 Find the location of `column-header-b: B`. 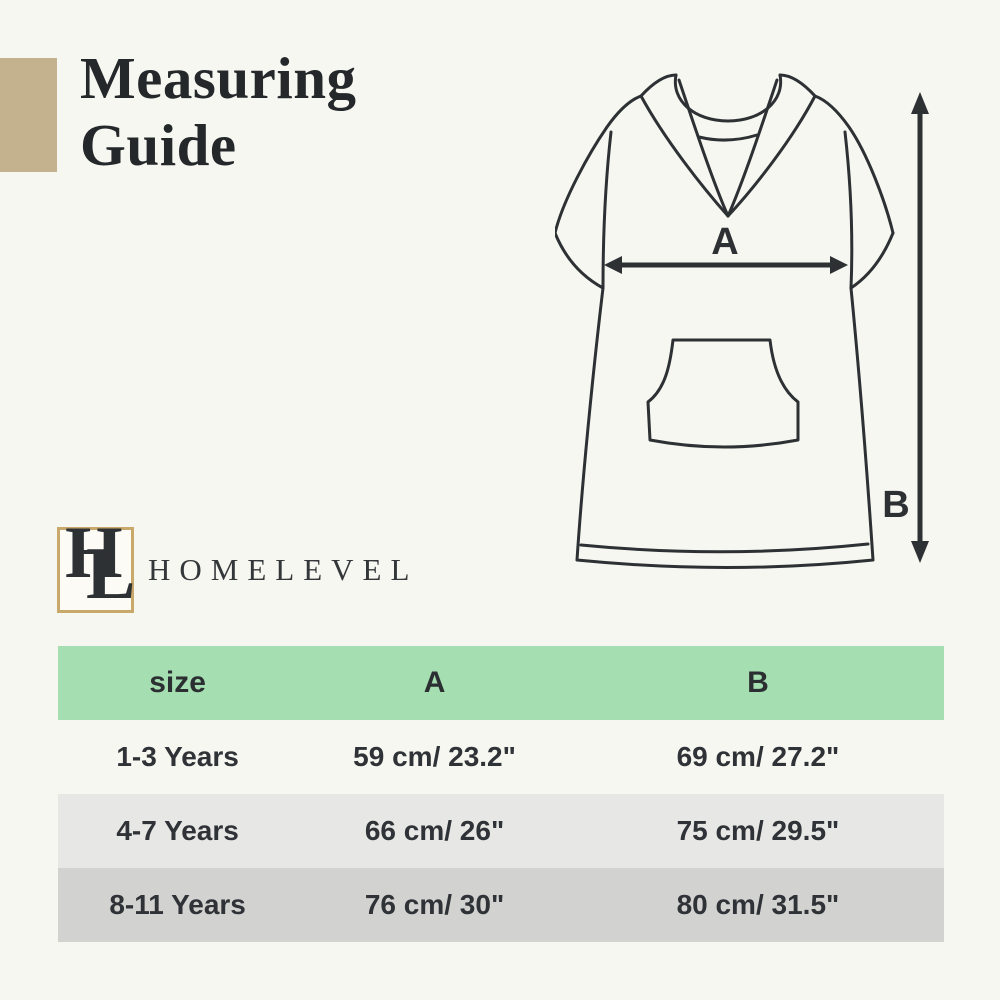

column-header-b: B is located at coordinates (758, 682).